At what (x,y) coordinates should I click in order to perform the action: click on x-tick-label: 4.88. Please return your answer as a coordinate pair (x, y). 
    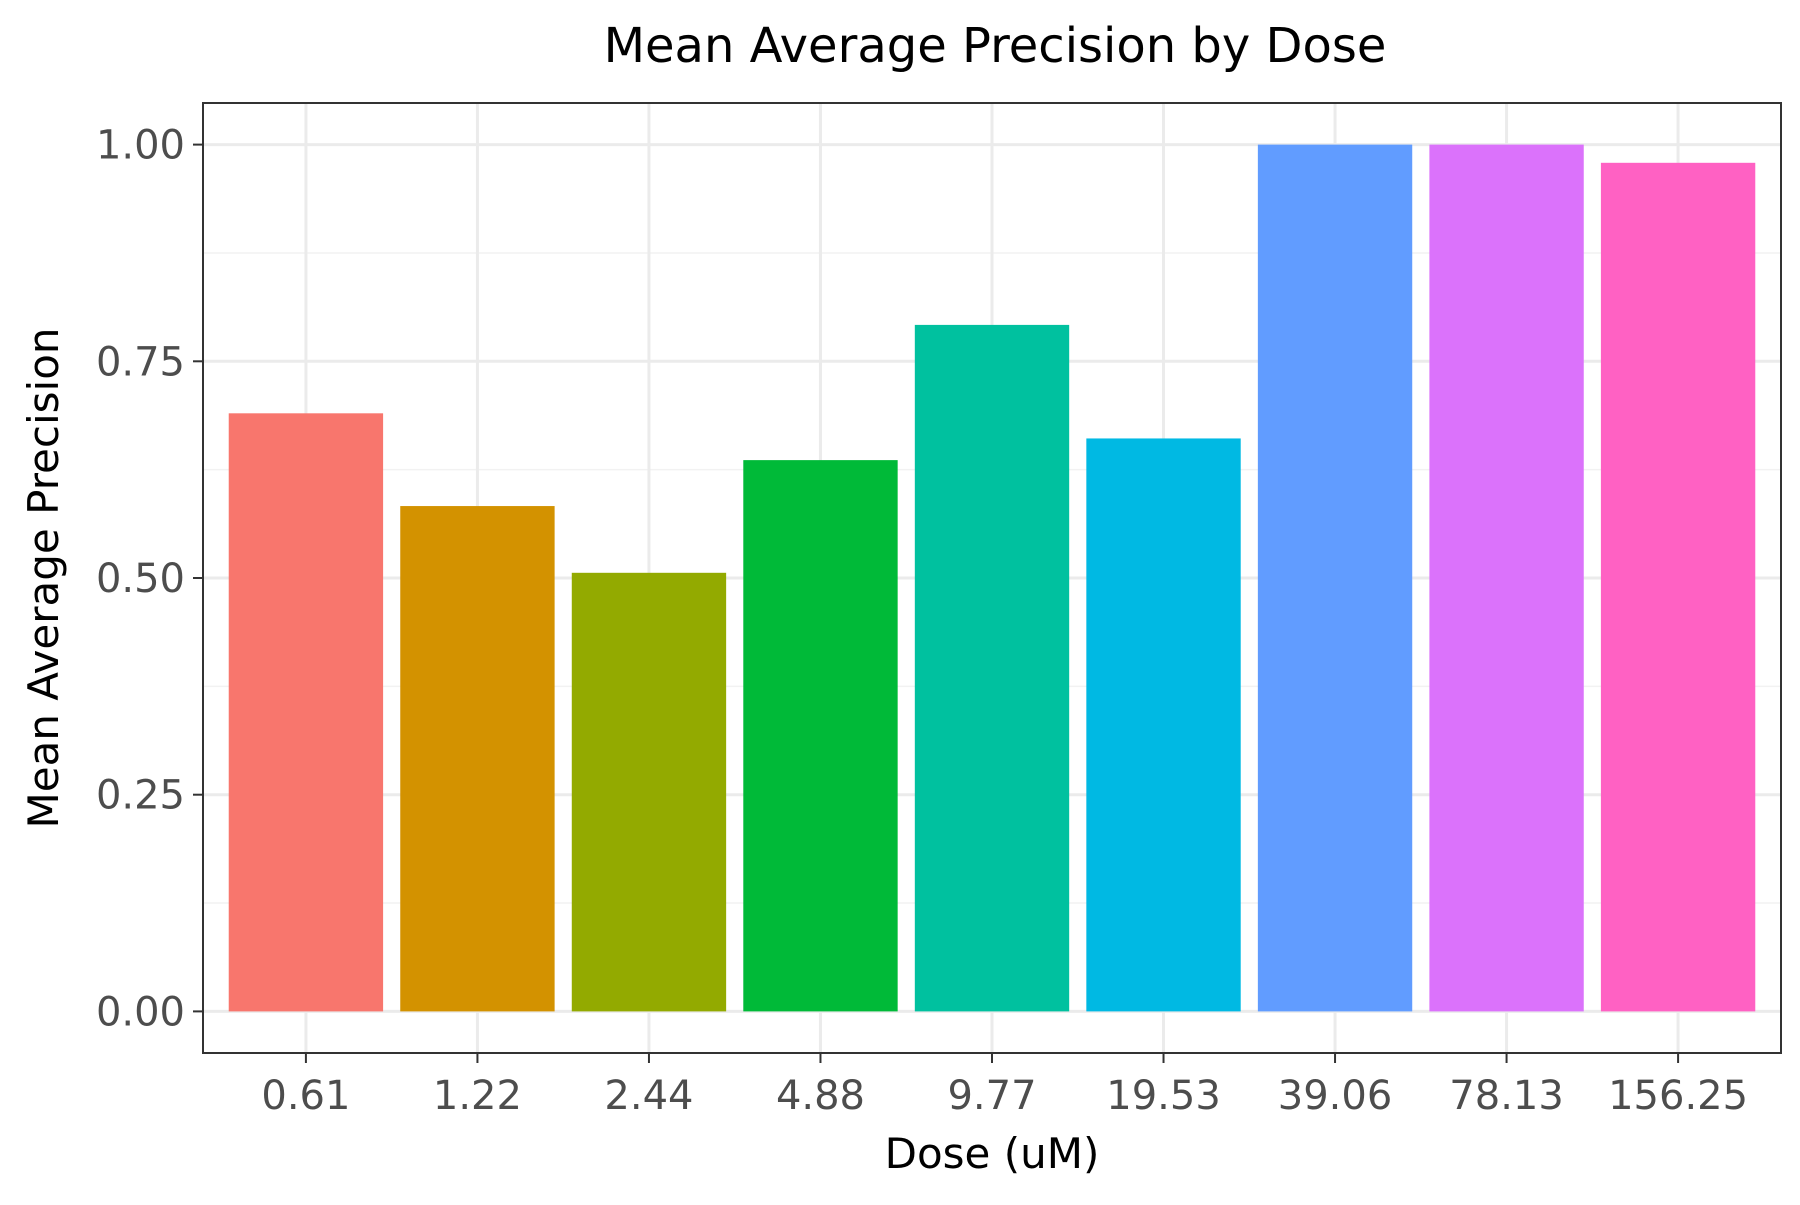
    Looking at the image, I should click on (820, 1096).